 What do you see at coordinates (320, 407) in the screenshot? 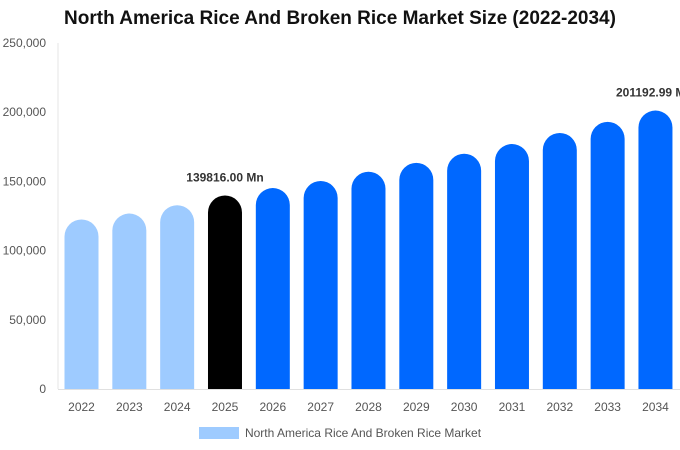
I see `x-tick-label: 2027` at bounding box center [320, 407].